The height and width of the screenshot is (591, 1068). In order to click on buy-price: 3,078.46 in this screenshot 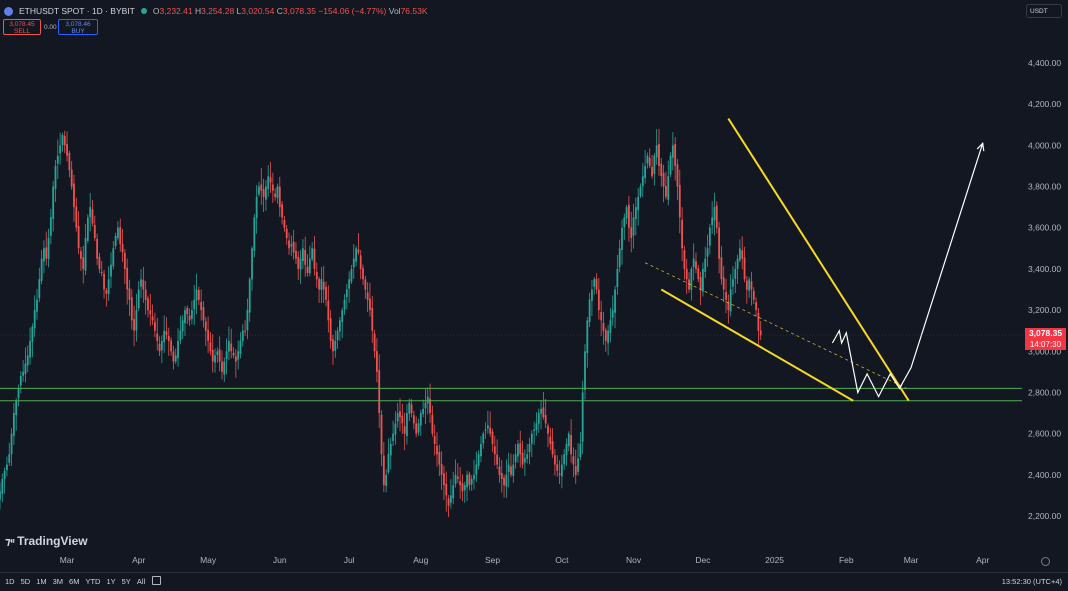, I will do `click(78, 24)`.